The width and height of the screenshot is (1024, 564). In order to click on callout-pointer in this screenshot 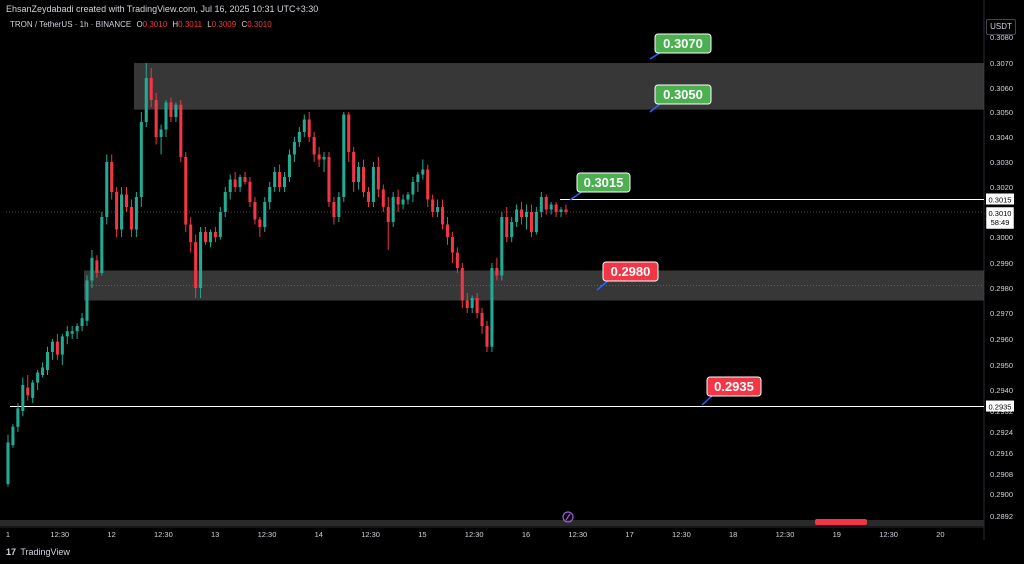, I will do `click(707, 400)`.